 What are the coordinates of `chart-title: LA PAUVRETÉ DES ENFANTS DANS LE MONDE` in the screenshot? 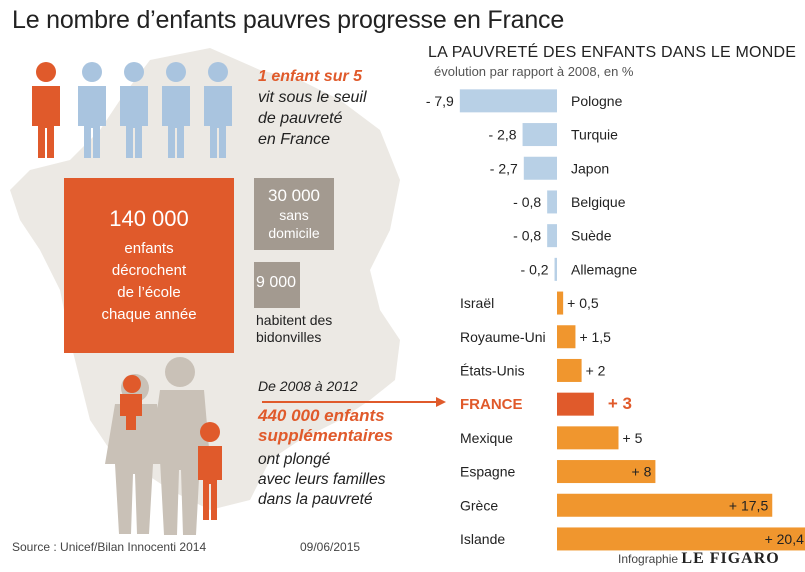 It's located at (612, 52).